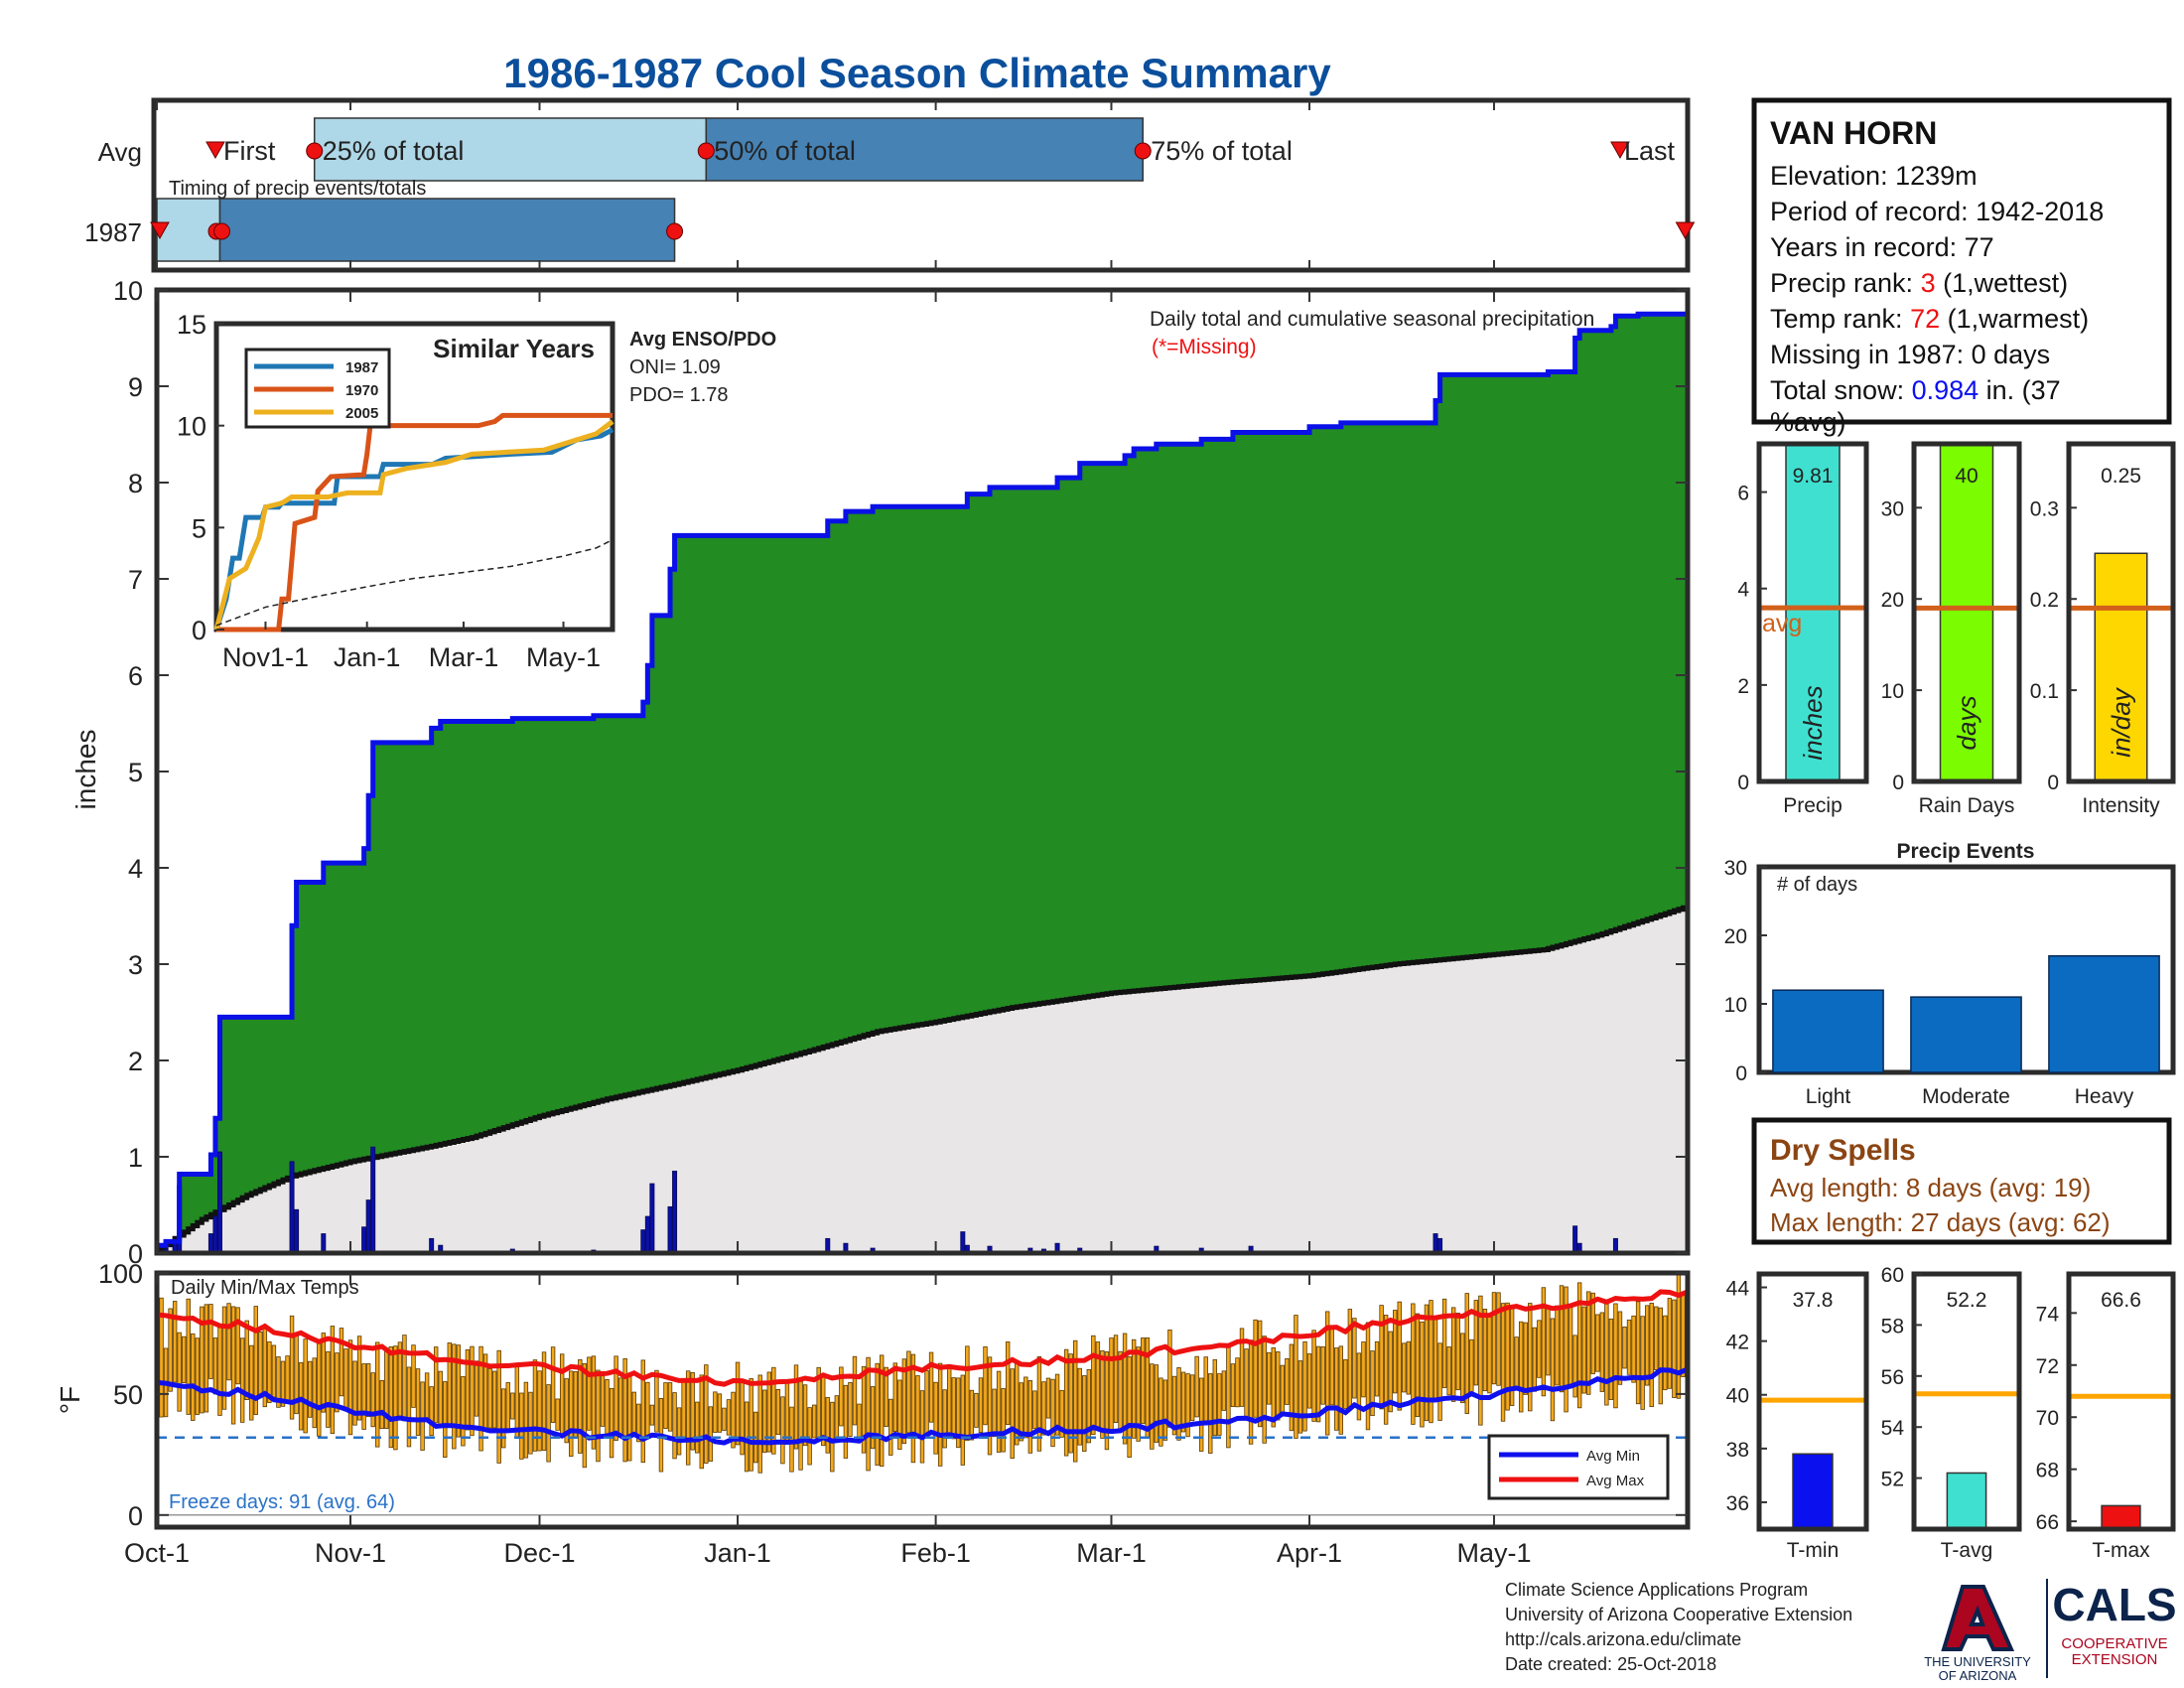  Describe the element at coordinates (1737, 1450) in the screenshot. I see `temp-total-ytick-label: 38` at that location.